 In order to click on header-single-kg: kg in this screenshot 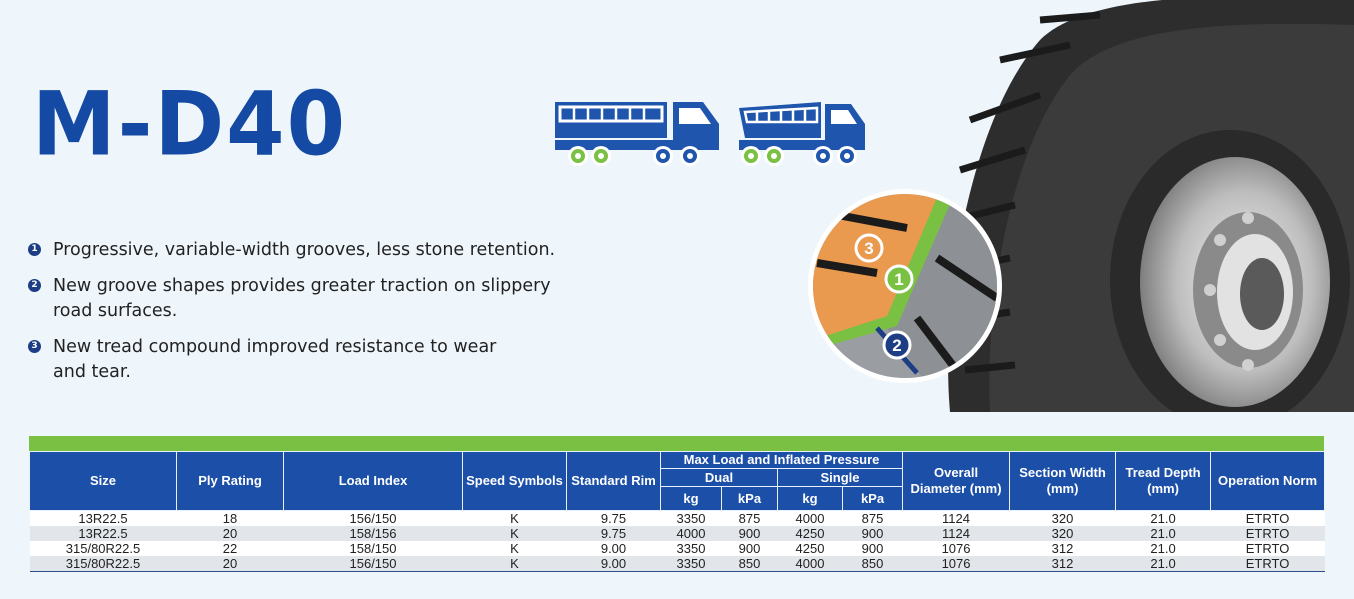, I will do `click(810, 498)`.